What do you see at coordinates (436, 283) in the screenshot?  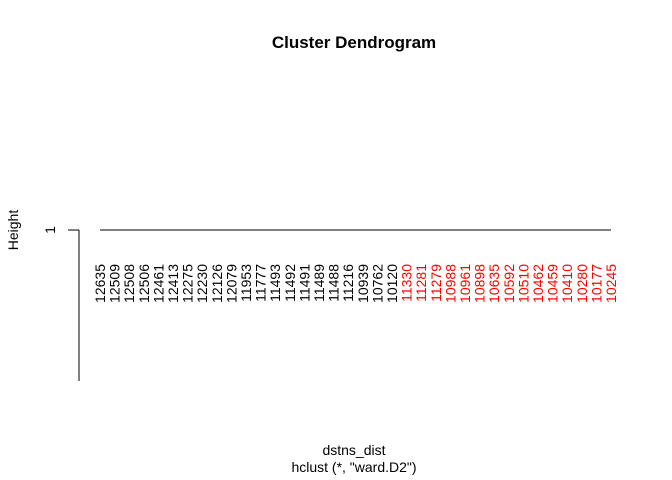 I see `leaf-label: 11279` at bounding box center [436, 283].